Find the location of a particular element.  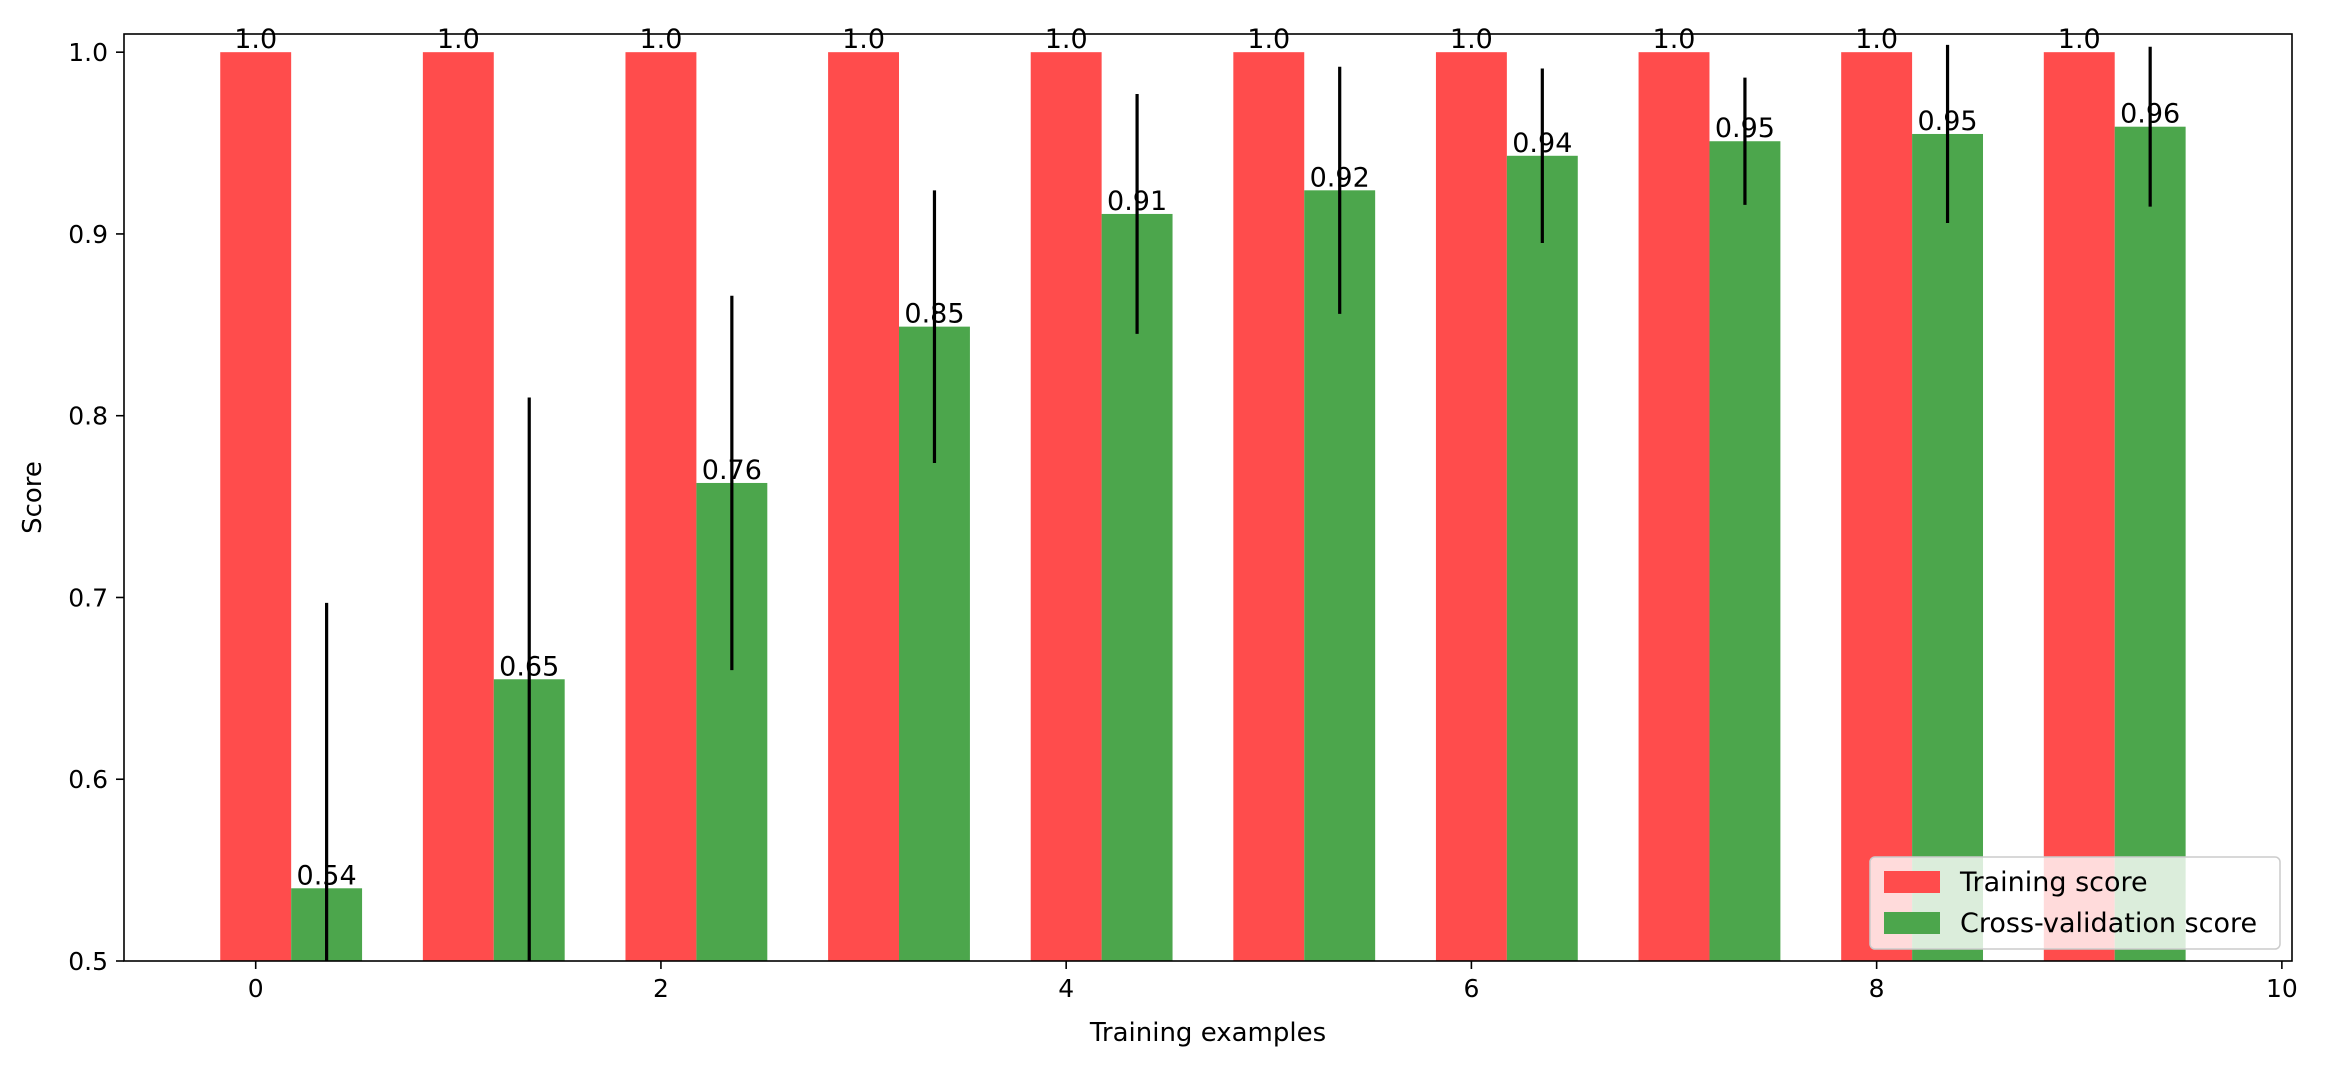

data-label-training-3: 1.0 is located at coordinates (863, 39).